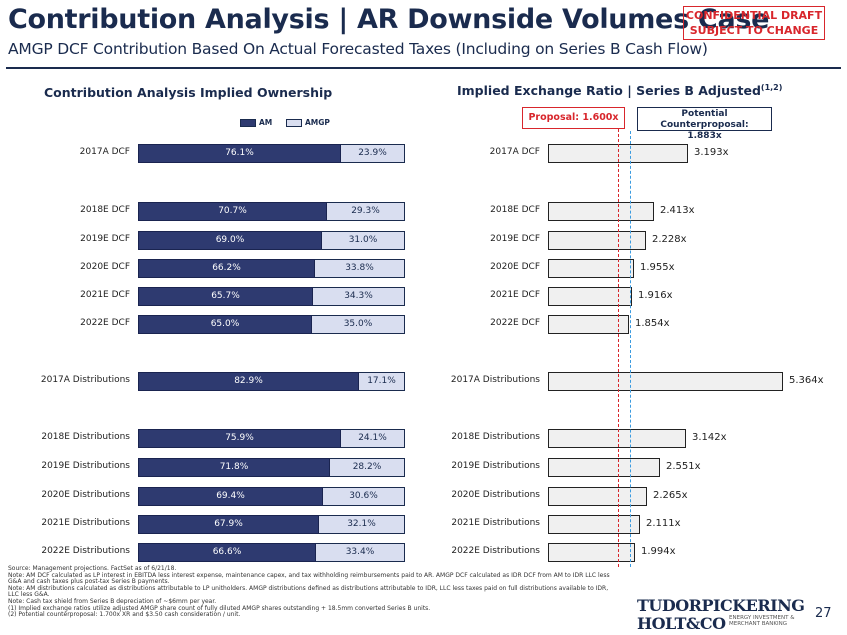 The image size is (847, 635). I want to click on xr-row-label: 2018E DCF, so click(515, 210).